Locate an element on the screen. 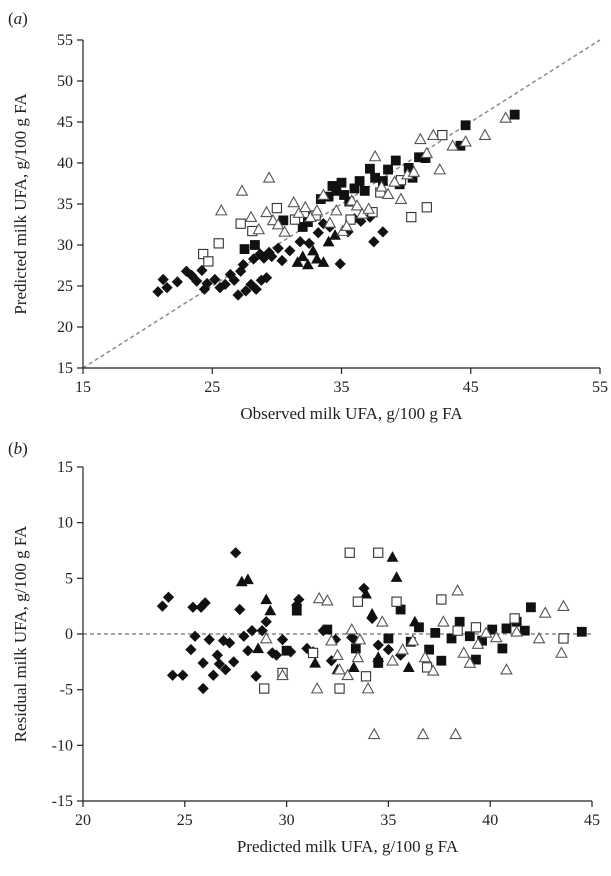 The image size is (611, 876). series-triangle-open is located at coordinates (363, 174).